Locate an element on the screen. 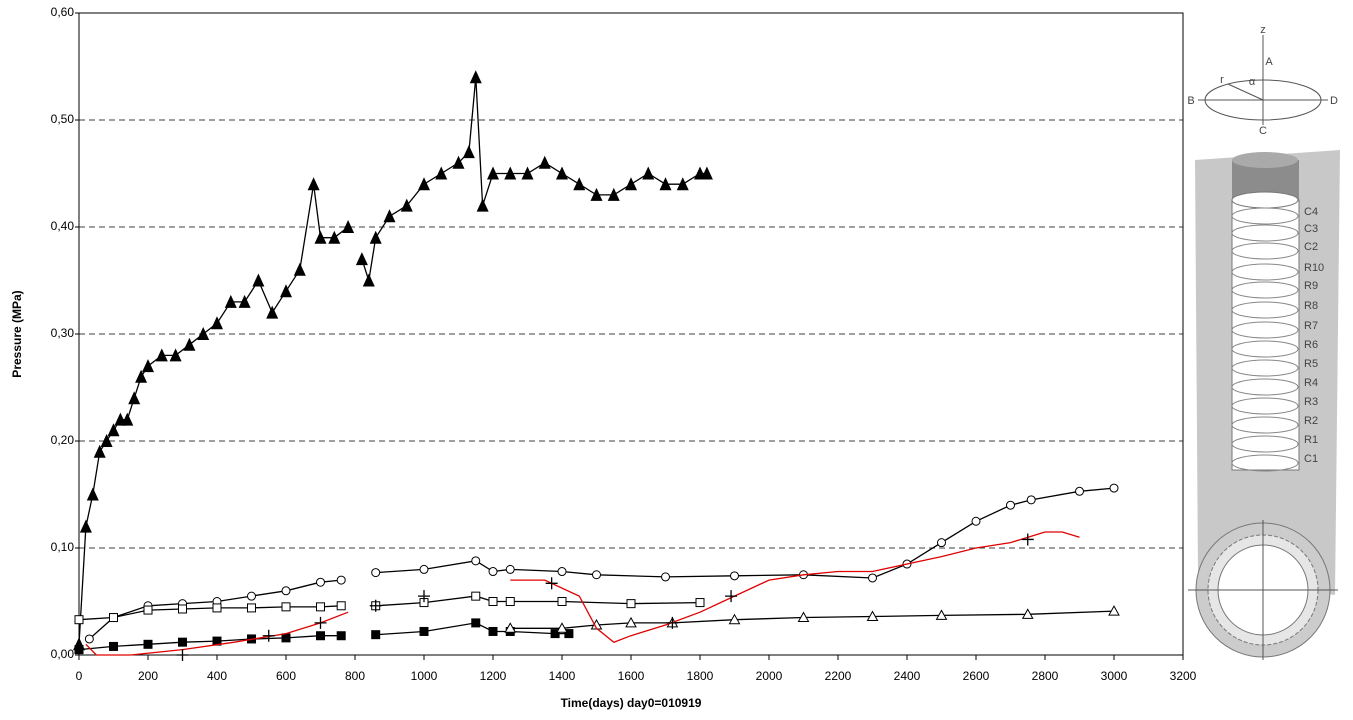  x-tick-label: 3000 is located at coordinates (1114, 676).